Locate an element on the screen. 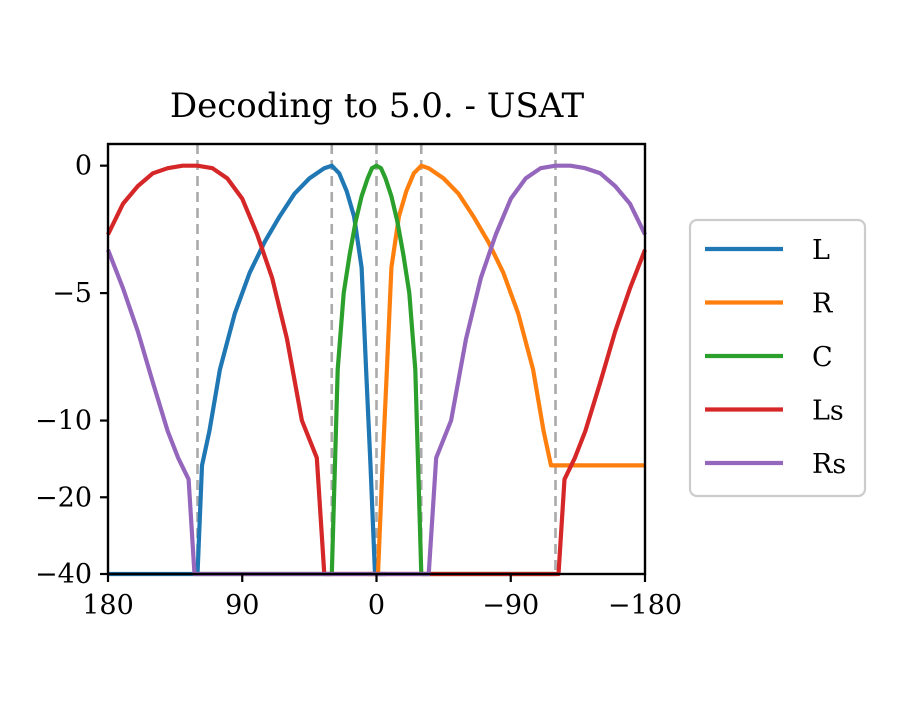  legend-label-r: R is located at coordinates (822, 304).